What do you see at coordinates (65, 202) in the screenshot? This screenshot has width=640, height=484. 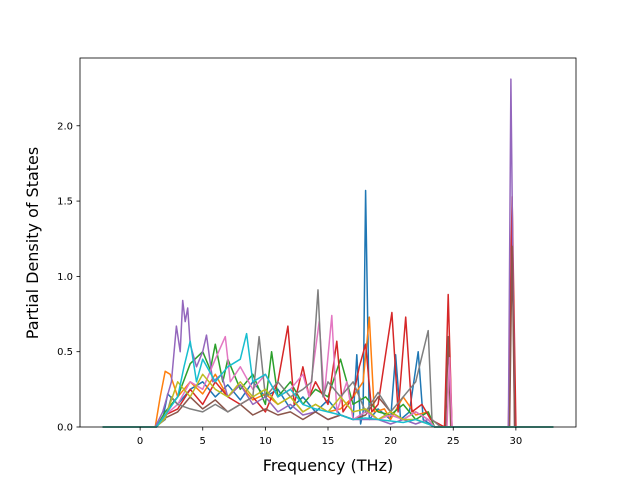 I see `y-tick-label: 1.5` at bounding box center [65, 202].